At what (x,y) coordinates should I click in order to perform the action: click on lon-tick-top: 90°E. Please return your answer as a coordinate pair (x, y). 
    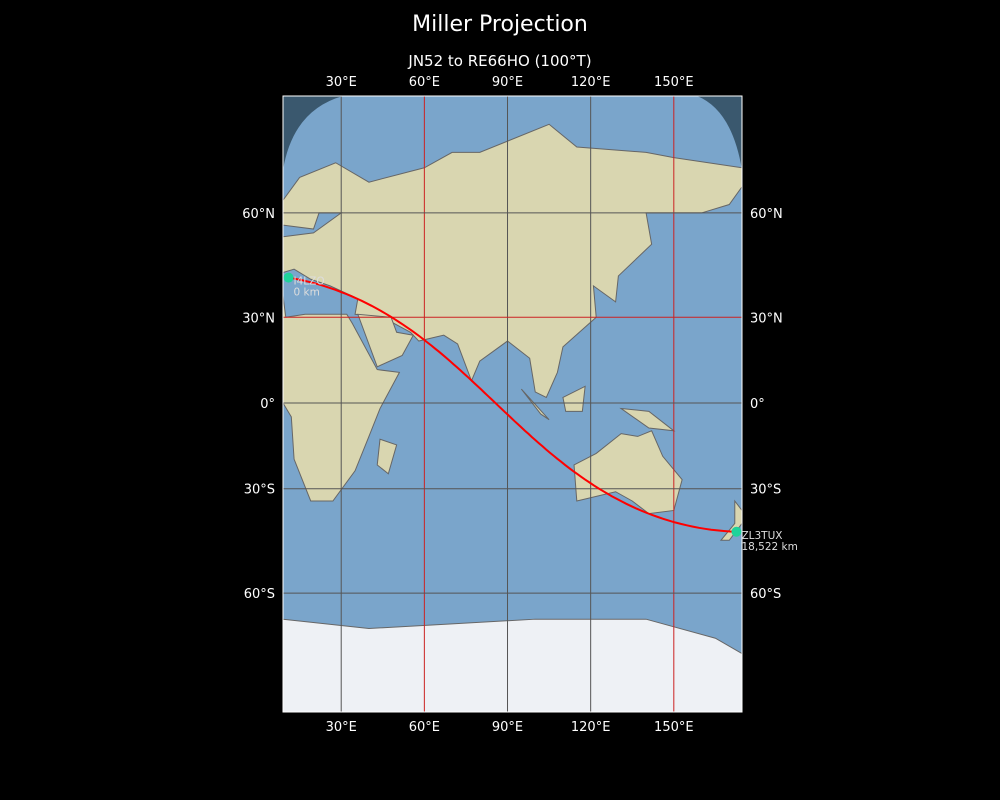
    Looking at the image, I should click on (507, 82).